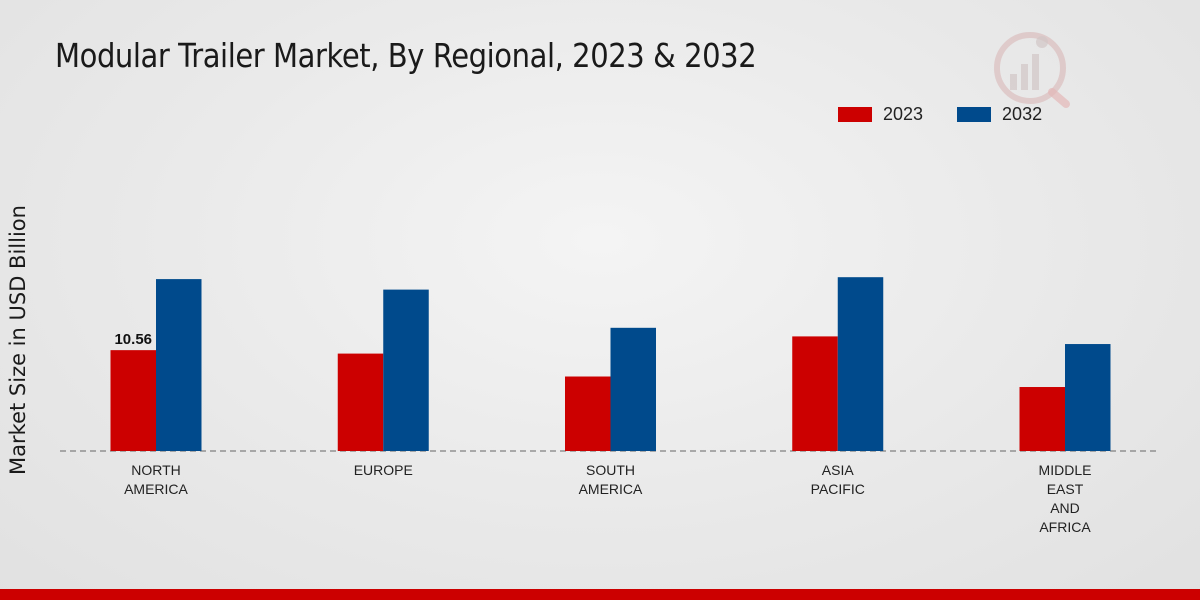  I want to click on legend-label-2032: 2032, so click(1022, 114).